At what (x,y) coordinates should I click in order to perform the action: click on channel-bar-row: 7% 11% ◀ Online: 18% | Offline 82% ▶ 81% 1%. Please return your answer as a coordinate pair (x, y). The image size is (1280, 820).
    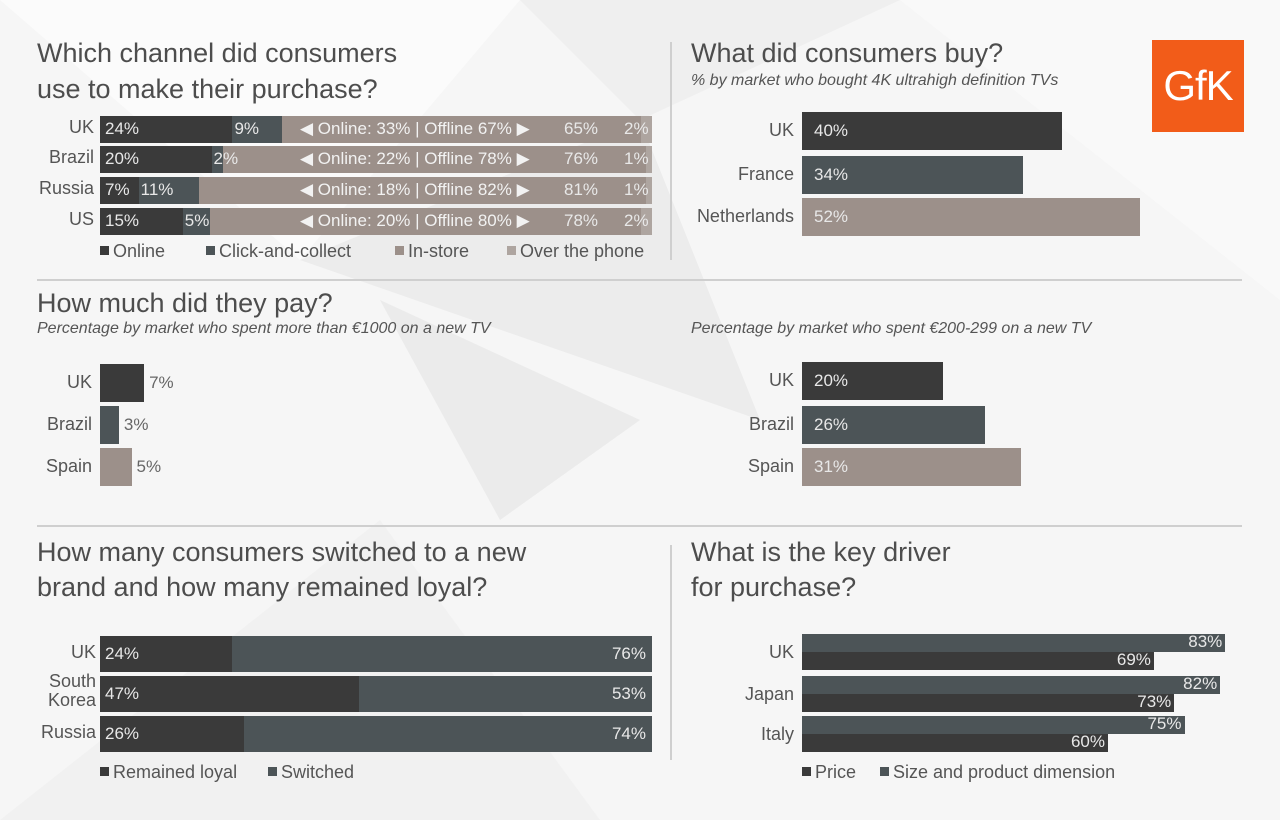
    Looking at the image, I should click on (376, 190).